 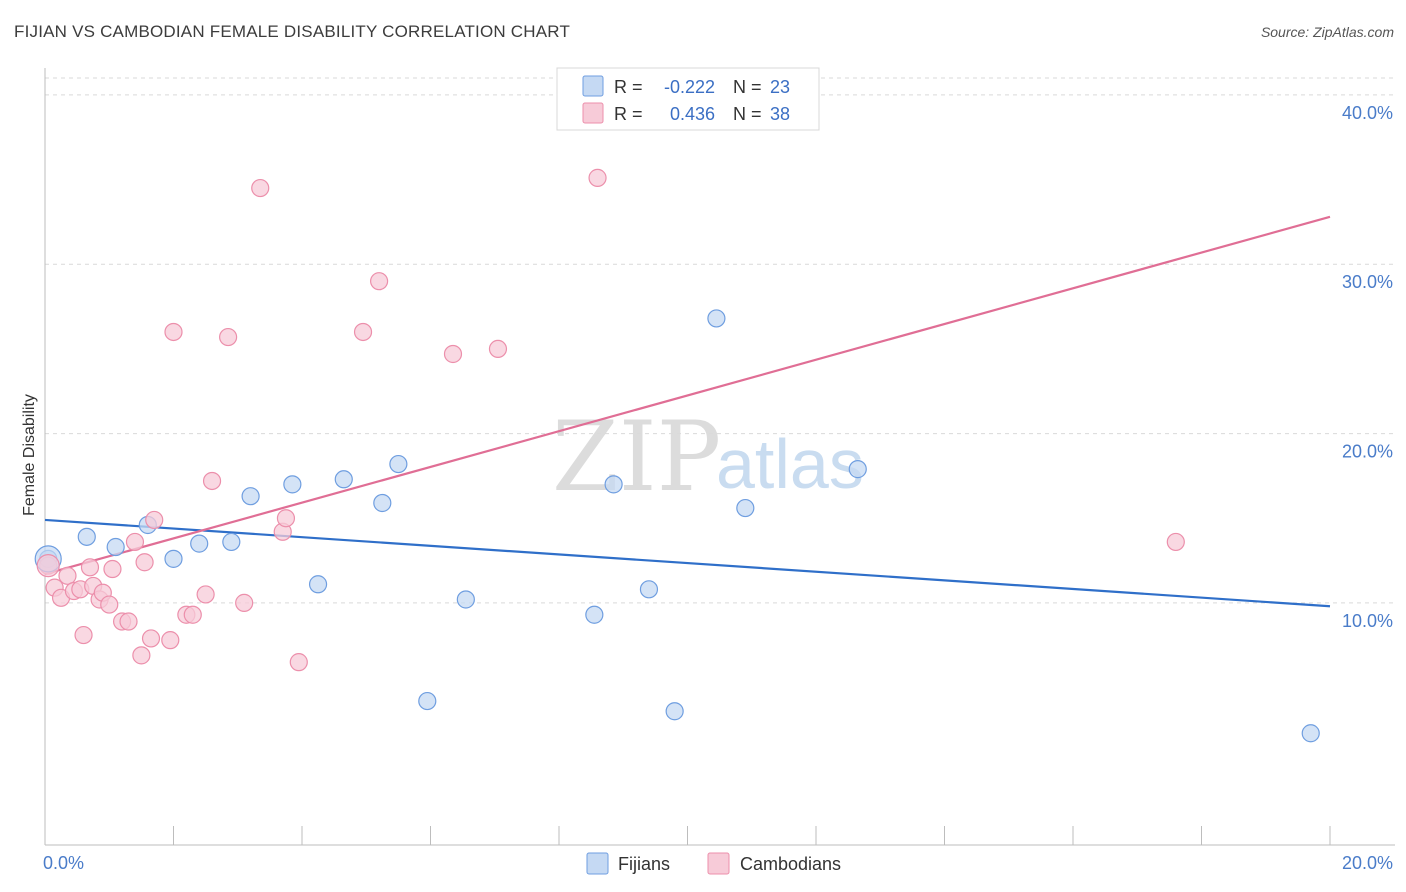 What do you see at coordinates (790, 864) in the screenshot?
I see `bottom-legend-label-cambodians: Cambodians` at bounding box center [790, 864].